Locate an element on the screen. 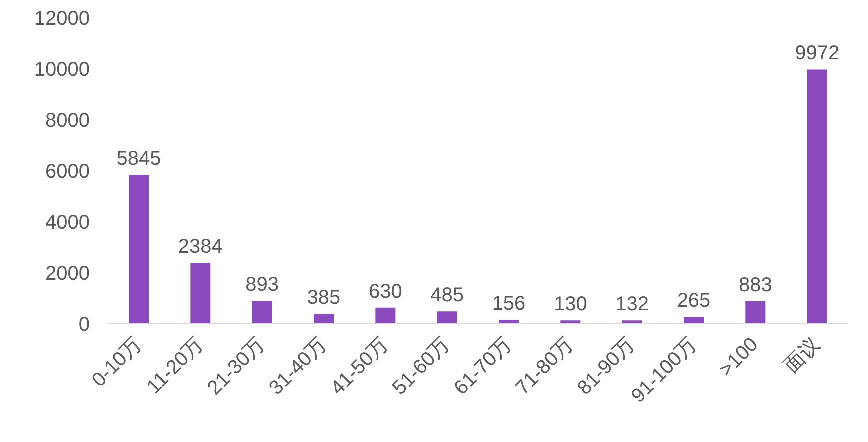 The height and width of the screenshot is (442, 868). data-label: 485 is located at coordinates (447, 295).